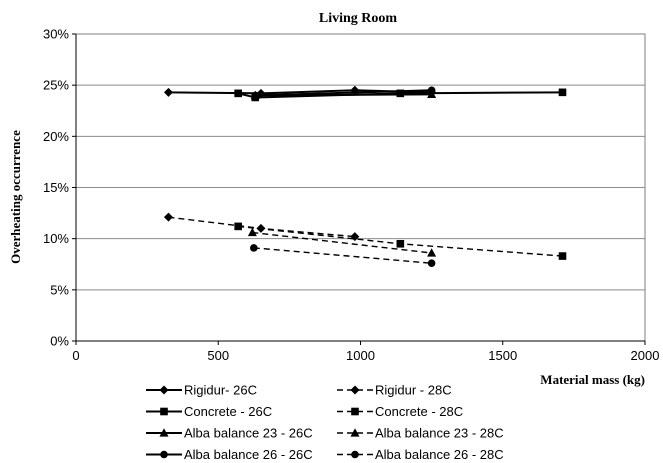 The width and height of the screenshot is (663, 463). What do you see at coordinates (439, 454) in the screenshot?
I see `legend-label: Alba balance 26 - 28C` at bounding box center [439, 454].